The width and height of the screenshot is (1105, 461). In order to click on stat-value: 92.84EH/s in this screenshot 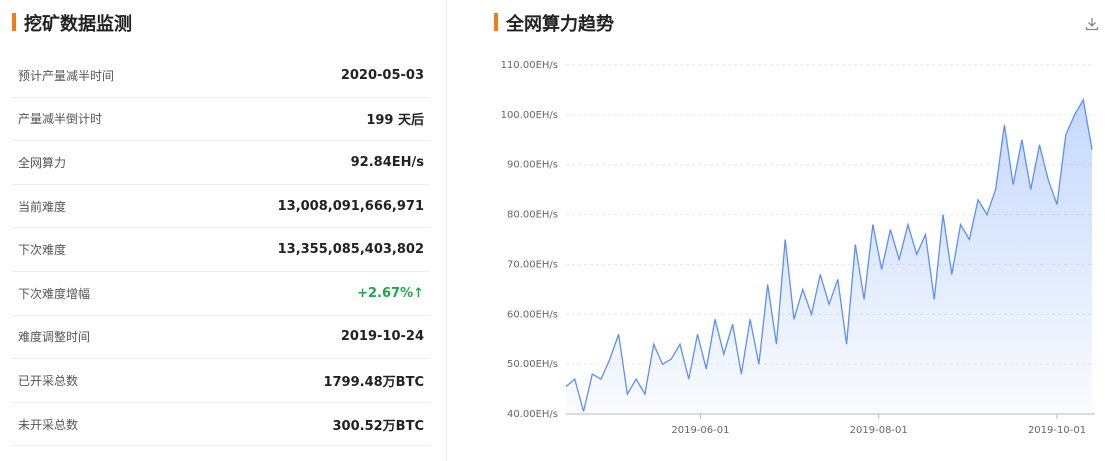, I will do `click(387, 162)`.